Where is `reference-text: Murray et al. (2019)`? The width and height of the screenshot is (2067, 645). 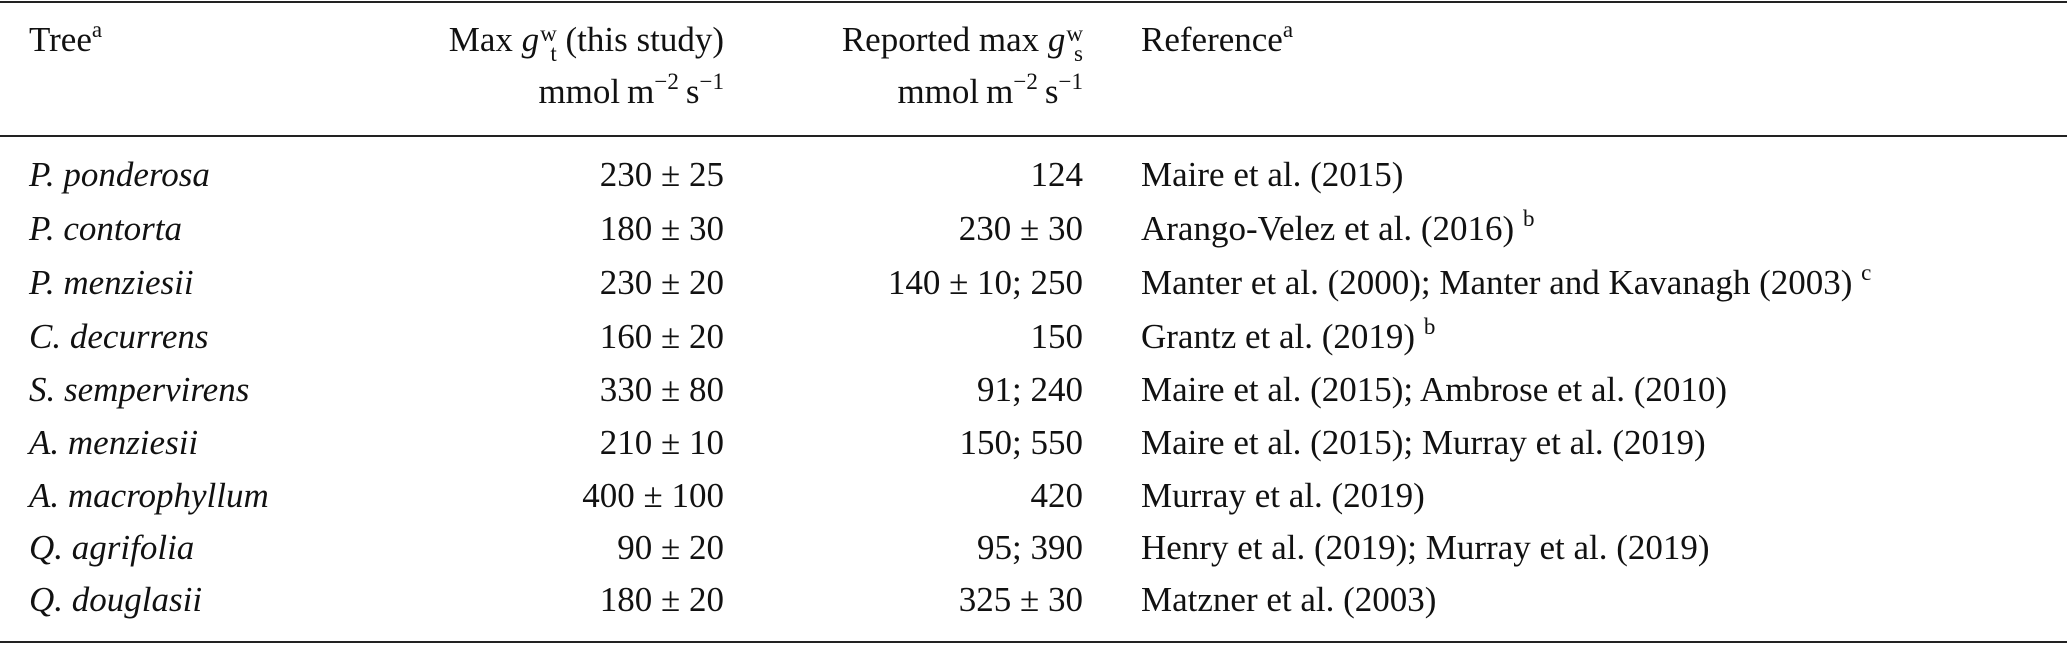 reference-text: Murray et al. (2019) is located at coordinates (1283, 495).